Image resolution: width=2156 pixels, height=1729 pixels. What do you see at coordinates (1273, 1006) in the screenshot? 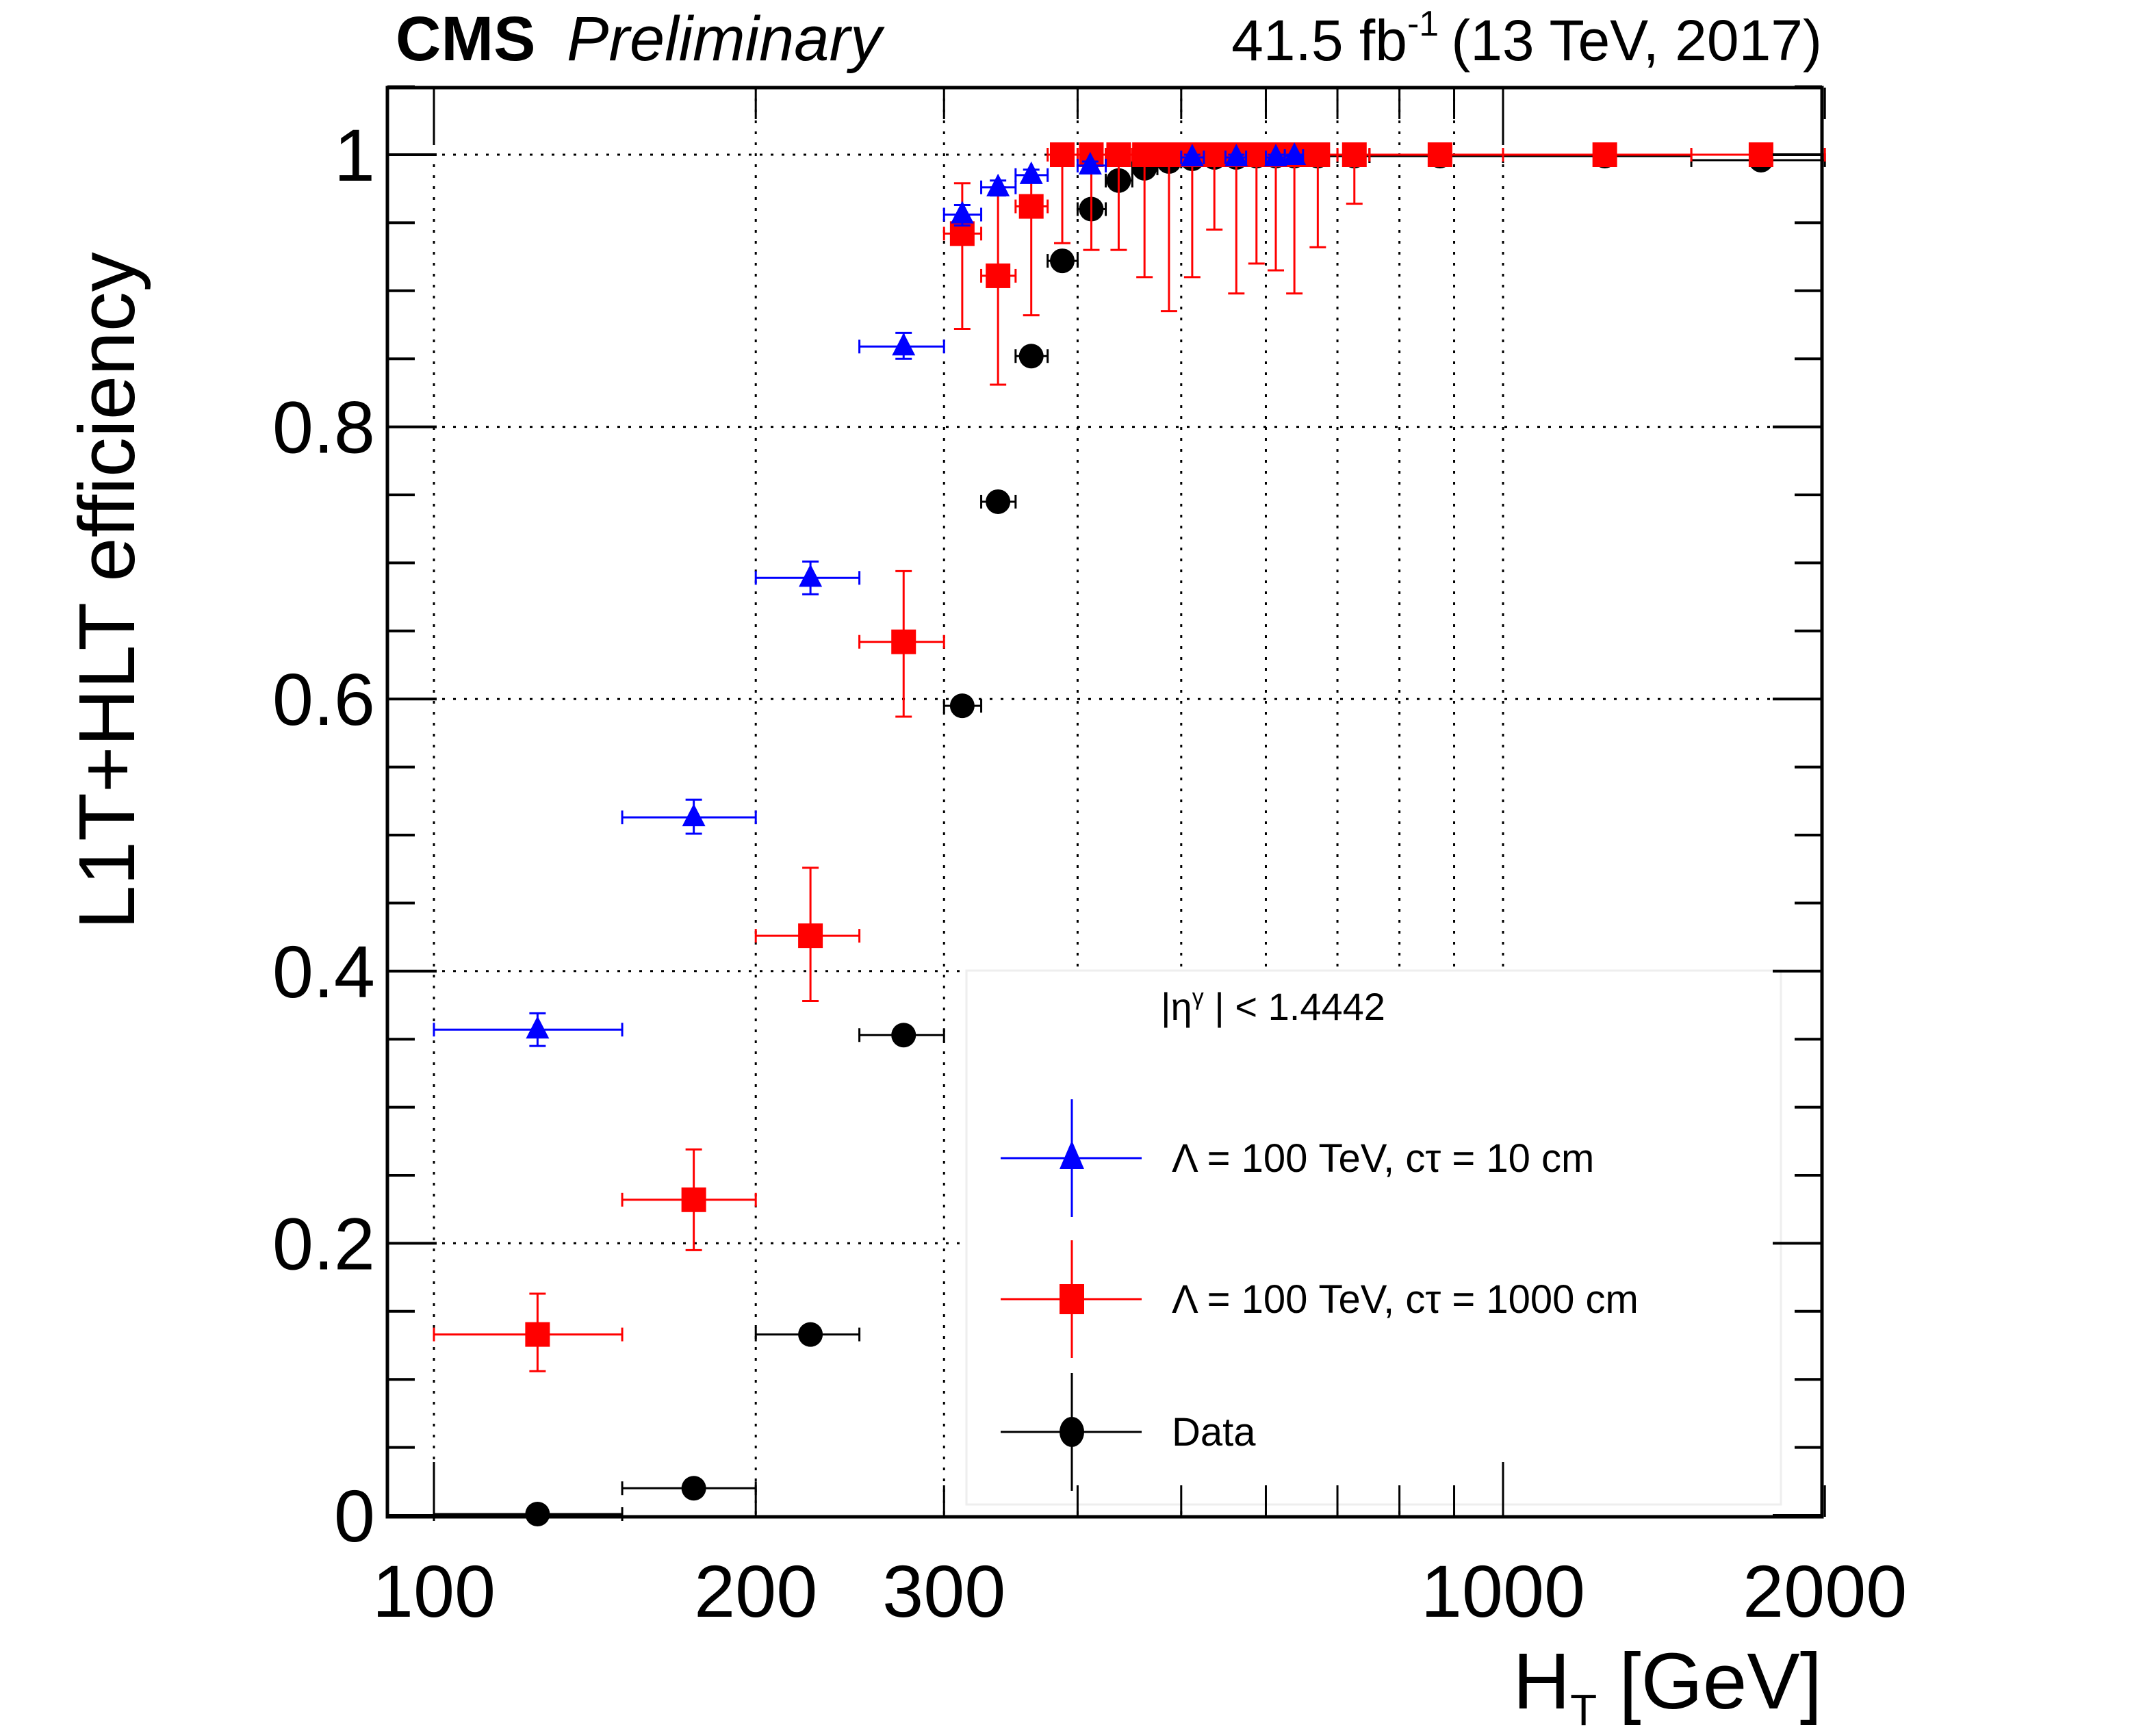
I see `legend-header: |ηγ | < 1.4442` at bounding box center [1273, 1006].